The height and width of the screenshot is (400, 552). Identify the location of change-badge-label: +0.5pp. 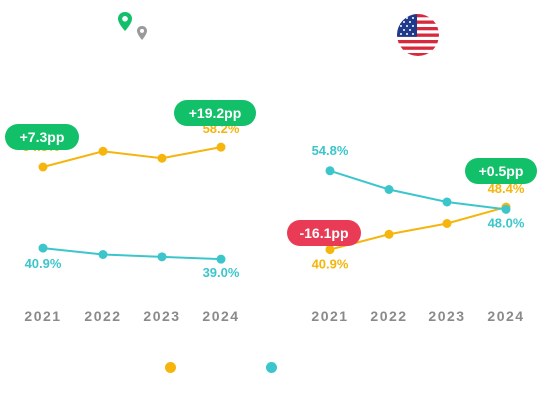
(501, 171).